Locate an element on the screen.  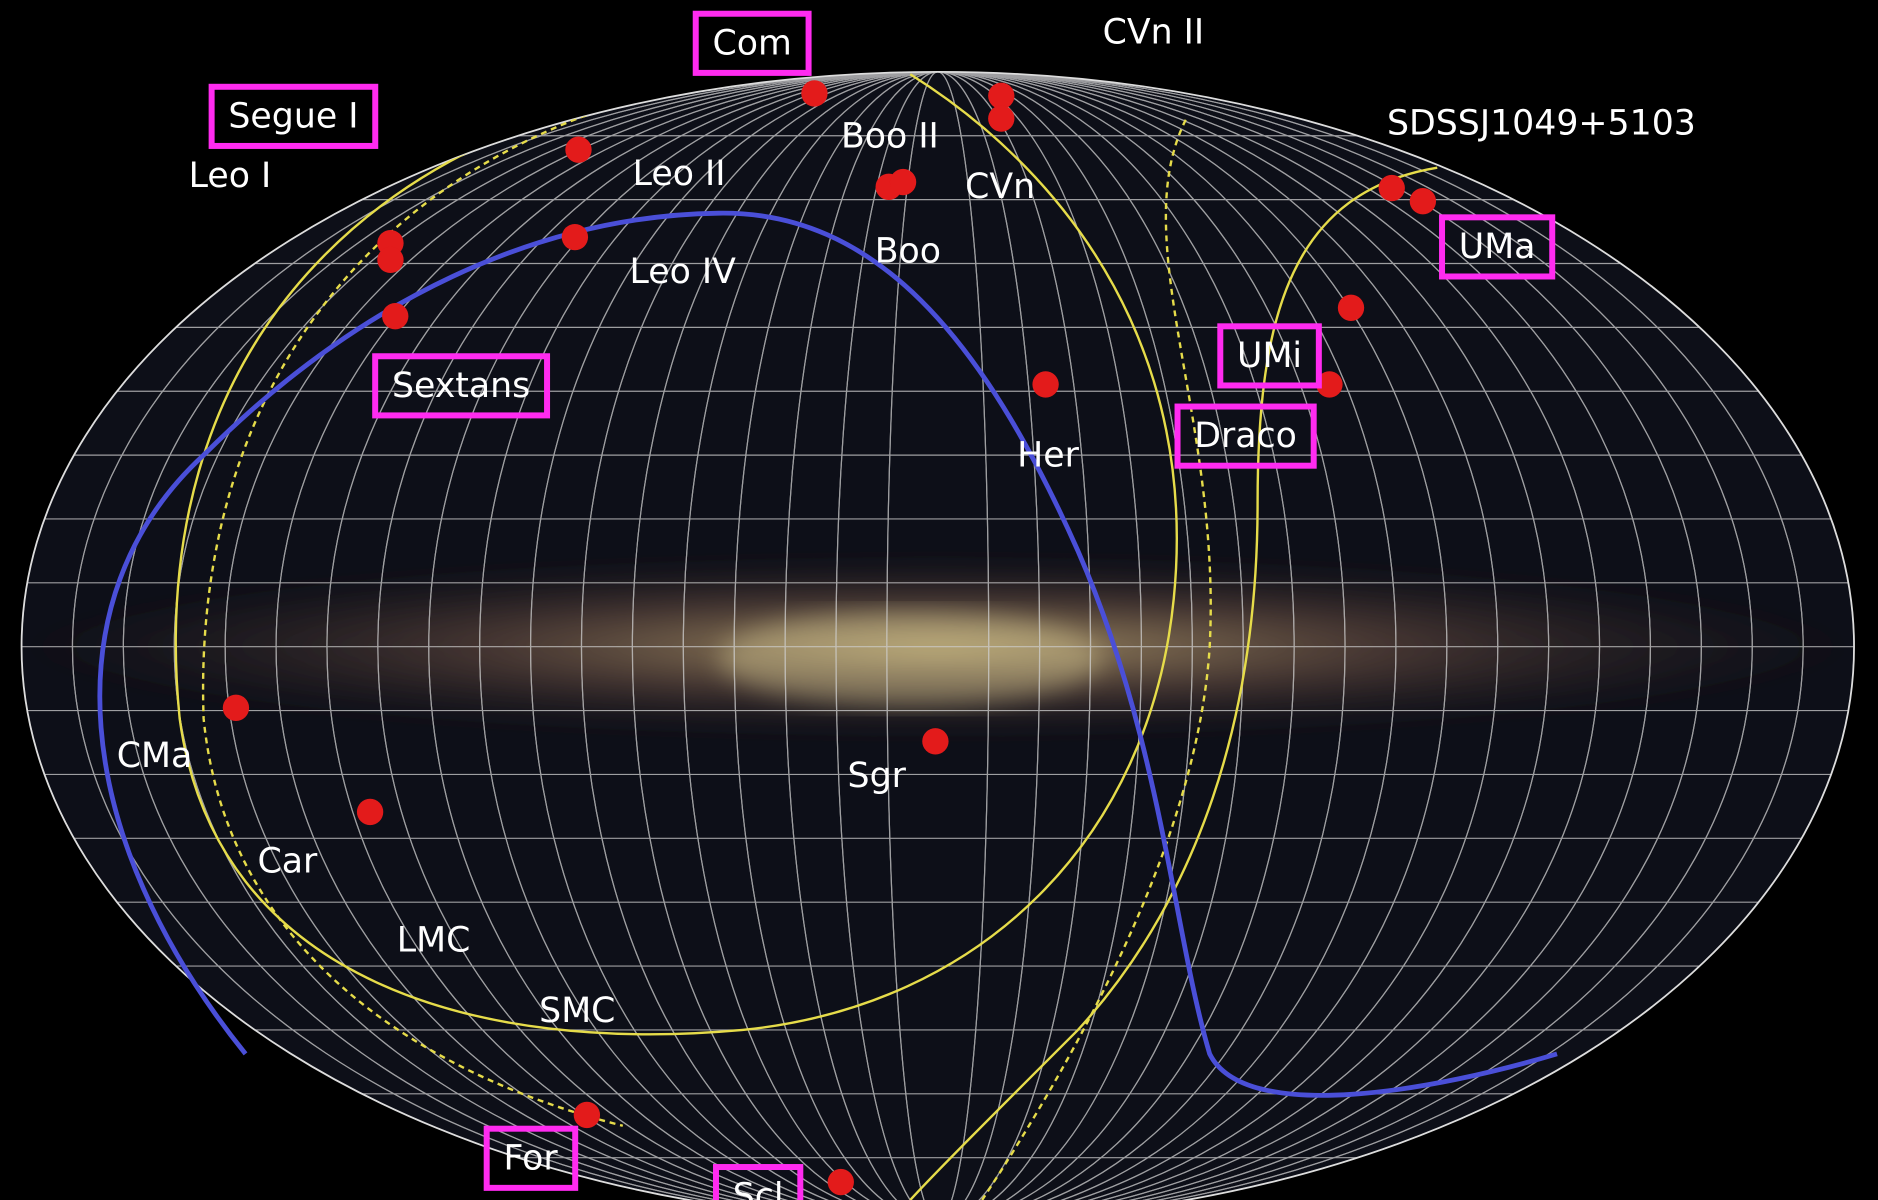
satellite-label: Draco is located at coordinates (1245, 436).